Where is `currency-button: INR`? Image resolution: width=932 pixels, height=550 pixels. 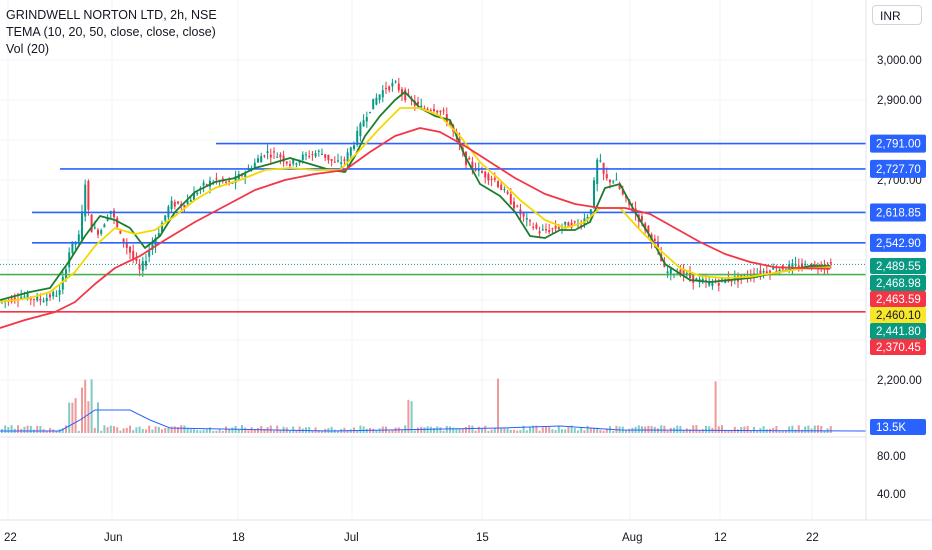
currency-button: INR is located at coordinates (897, 15).